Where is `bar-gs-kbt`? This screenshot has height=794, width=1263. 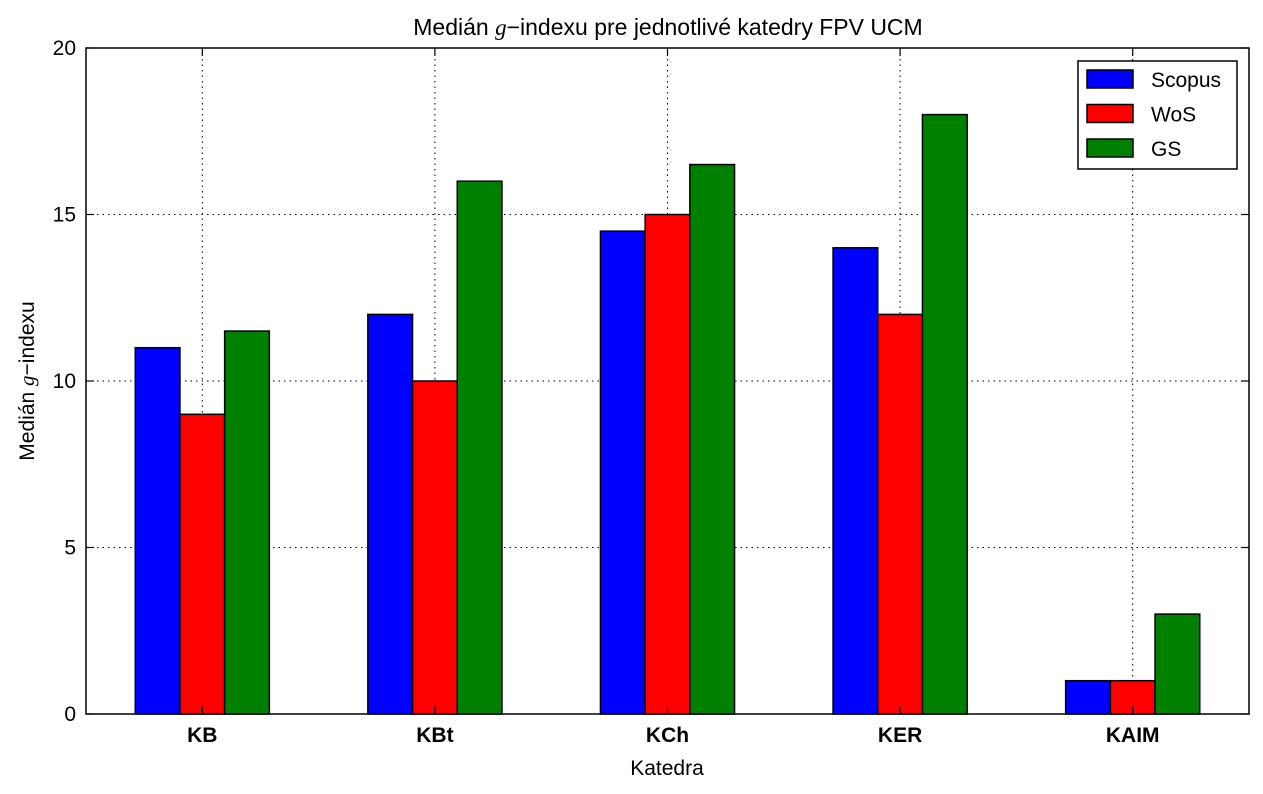
bar-gs-kbt is located at coordinates (479, 447).